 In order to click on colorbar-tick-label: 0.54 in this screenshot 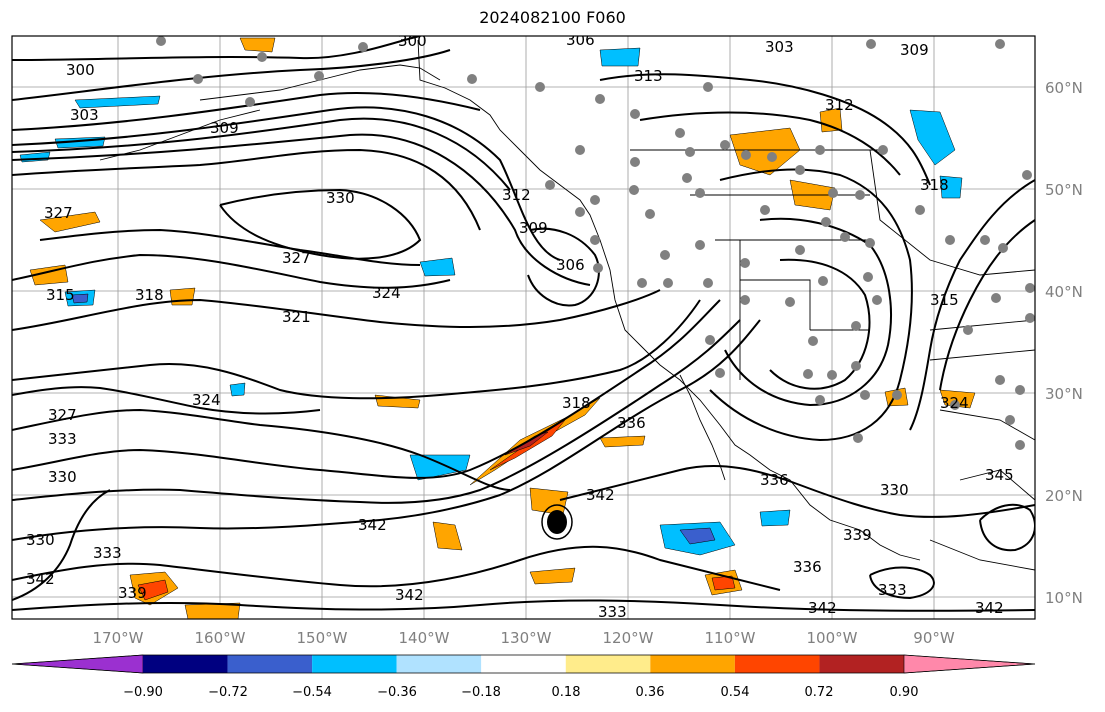, I will do `click(735, 692)`.